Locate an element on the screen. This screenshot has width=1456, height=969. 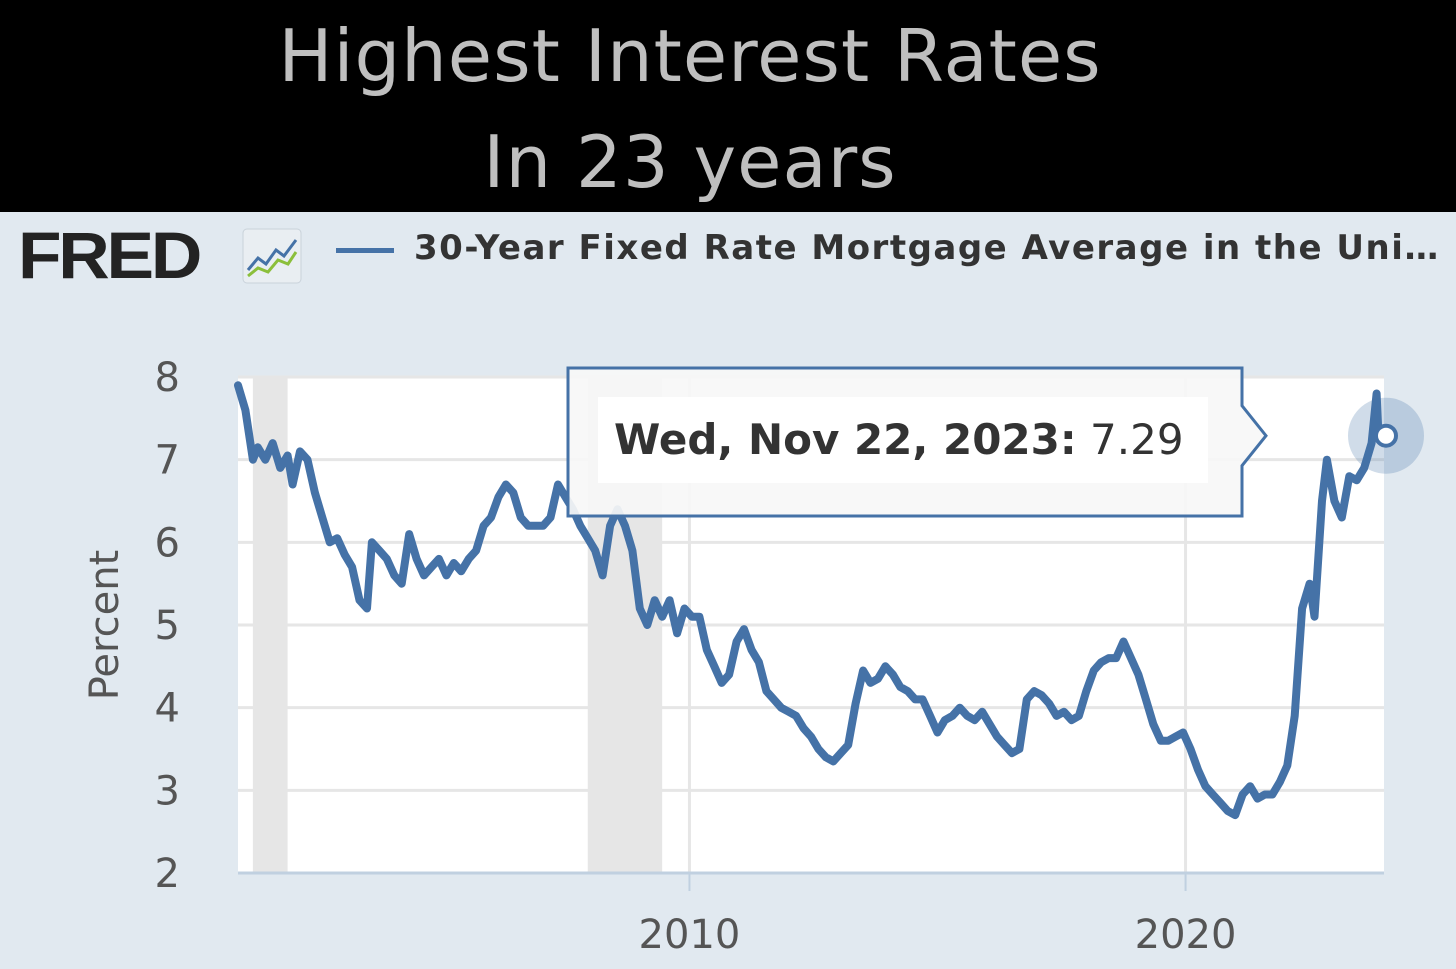
y-tick-label-8: 8 is located at coordinates (167, 378).